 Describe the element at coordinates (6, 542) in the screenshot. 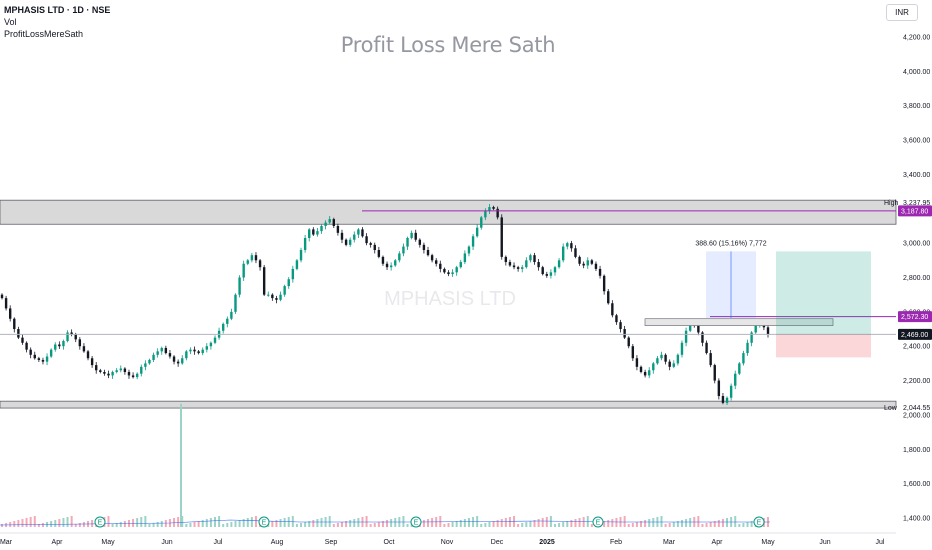

I see `time-tick-label: Mar` at that location.